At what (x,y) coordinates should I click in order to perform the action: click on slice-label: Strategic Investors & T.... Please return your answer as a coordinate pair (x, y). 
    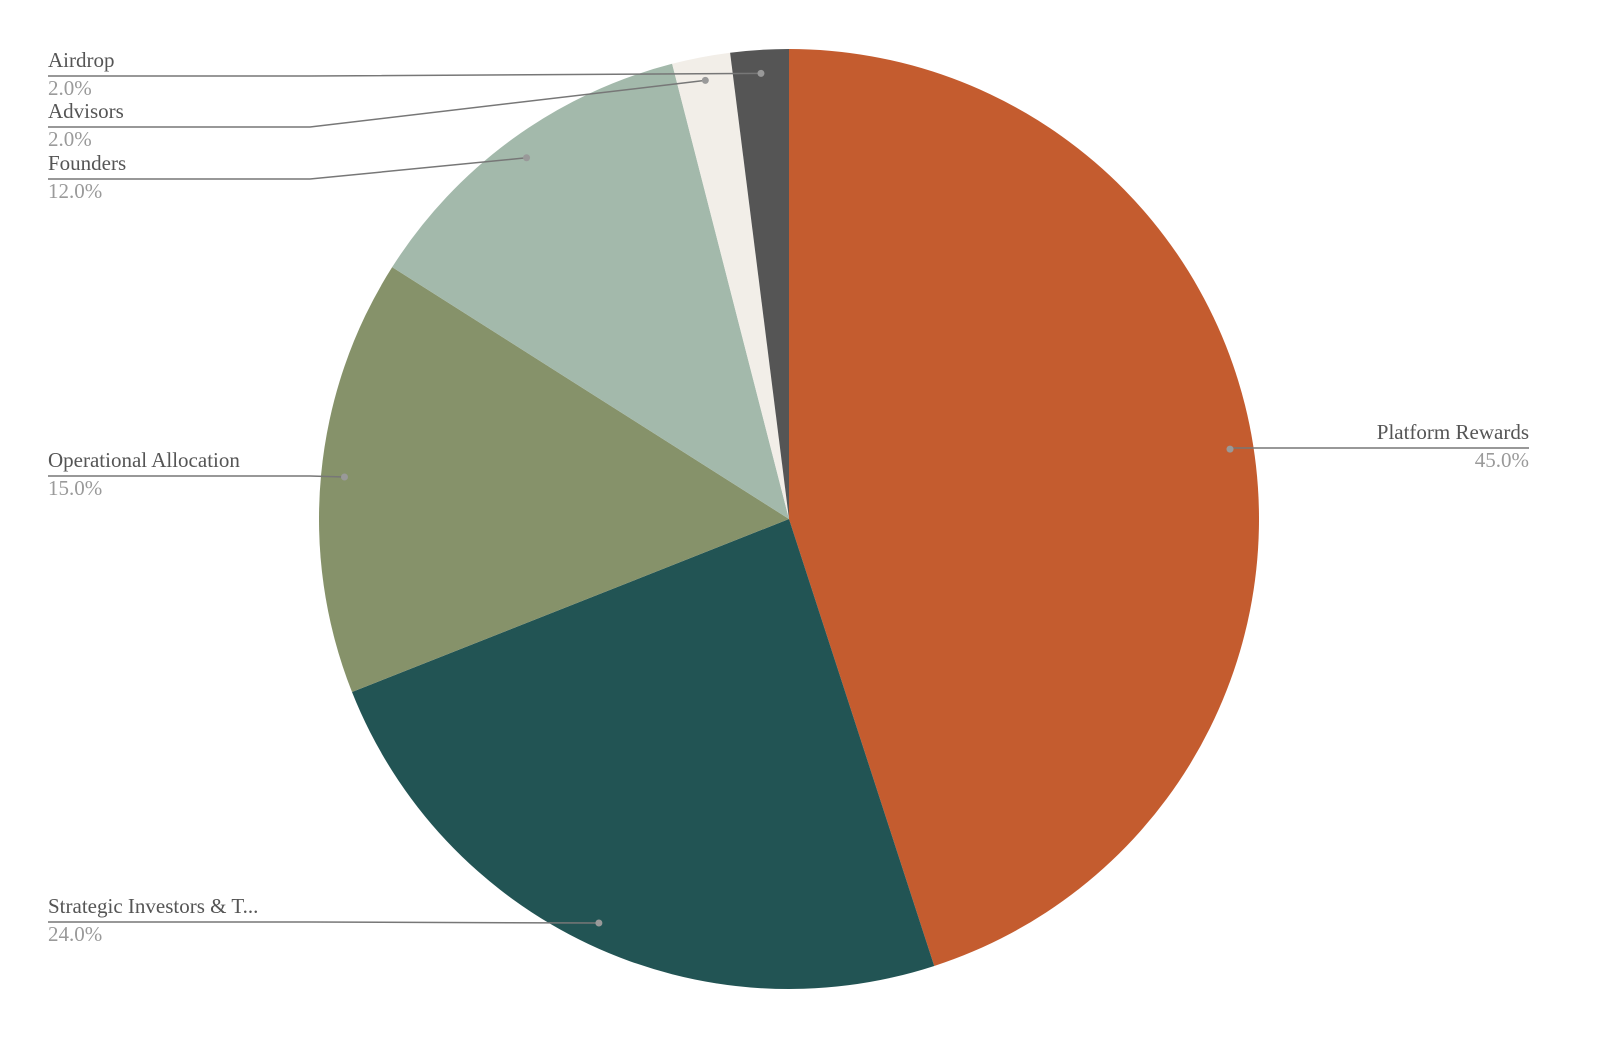
    Looking at the image, I should click on (153, 906).